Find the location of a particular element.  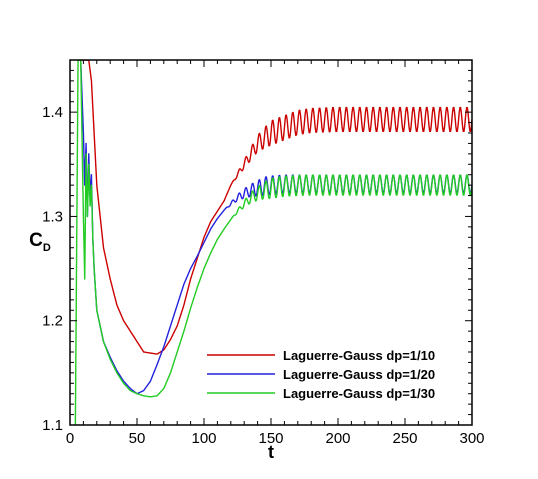

y-tick-label: 1.4 is located at coordinates (52, 112).